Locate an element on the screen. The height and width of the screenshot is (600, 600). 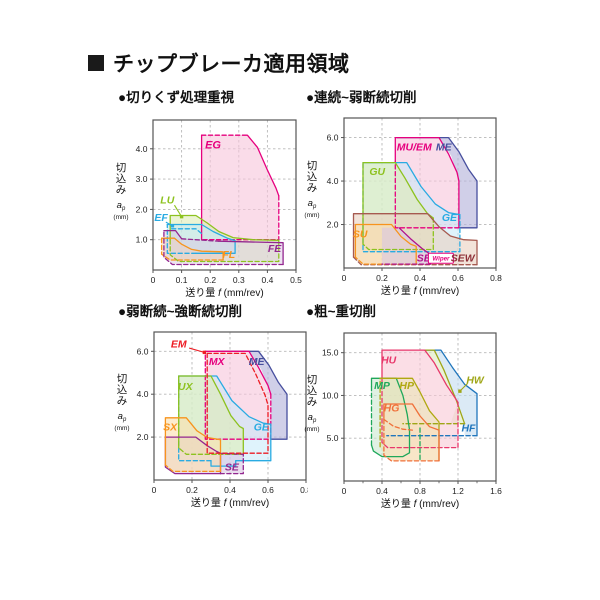
region-label-SE: SE is located at coordinates (232, 467).